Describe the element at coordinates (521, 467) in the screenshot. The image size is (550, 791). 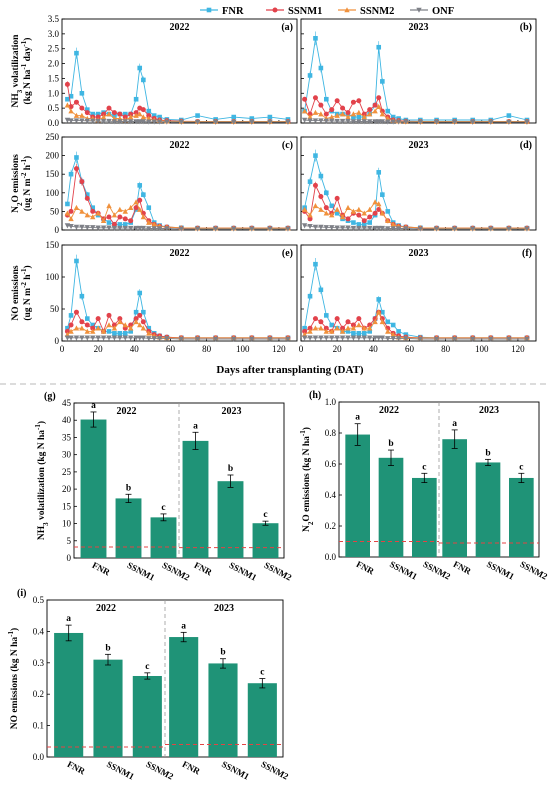
I see `significance-letter: c` at that location.